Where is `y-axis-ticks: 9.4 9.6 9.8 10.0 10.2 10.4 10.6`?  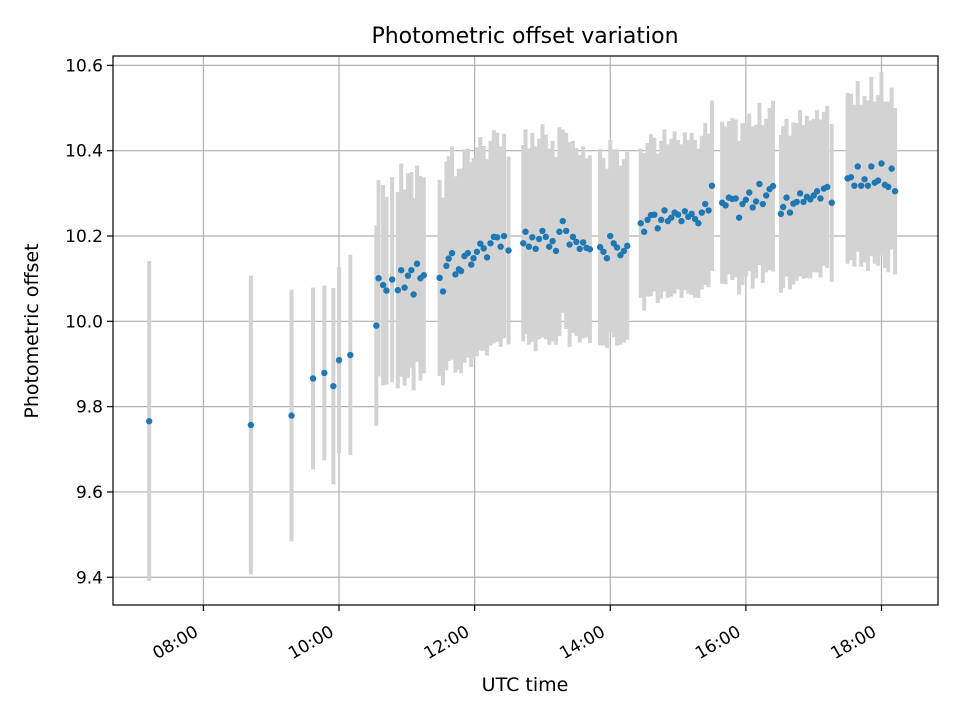
y-axis-ticks: 9.4 9.6 9.8 10.0 10.2 10.4 10.6 is located at coordinates (89, 322).